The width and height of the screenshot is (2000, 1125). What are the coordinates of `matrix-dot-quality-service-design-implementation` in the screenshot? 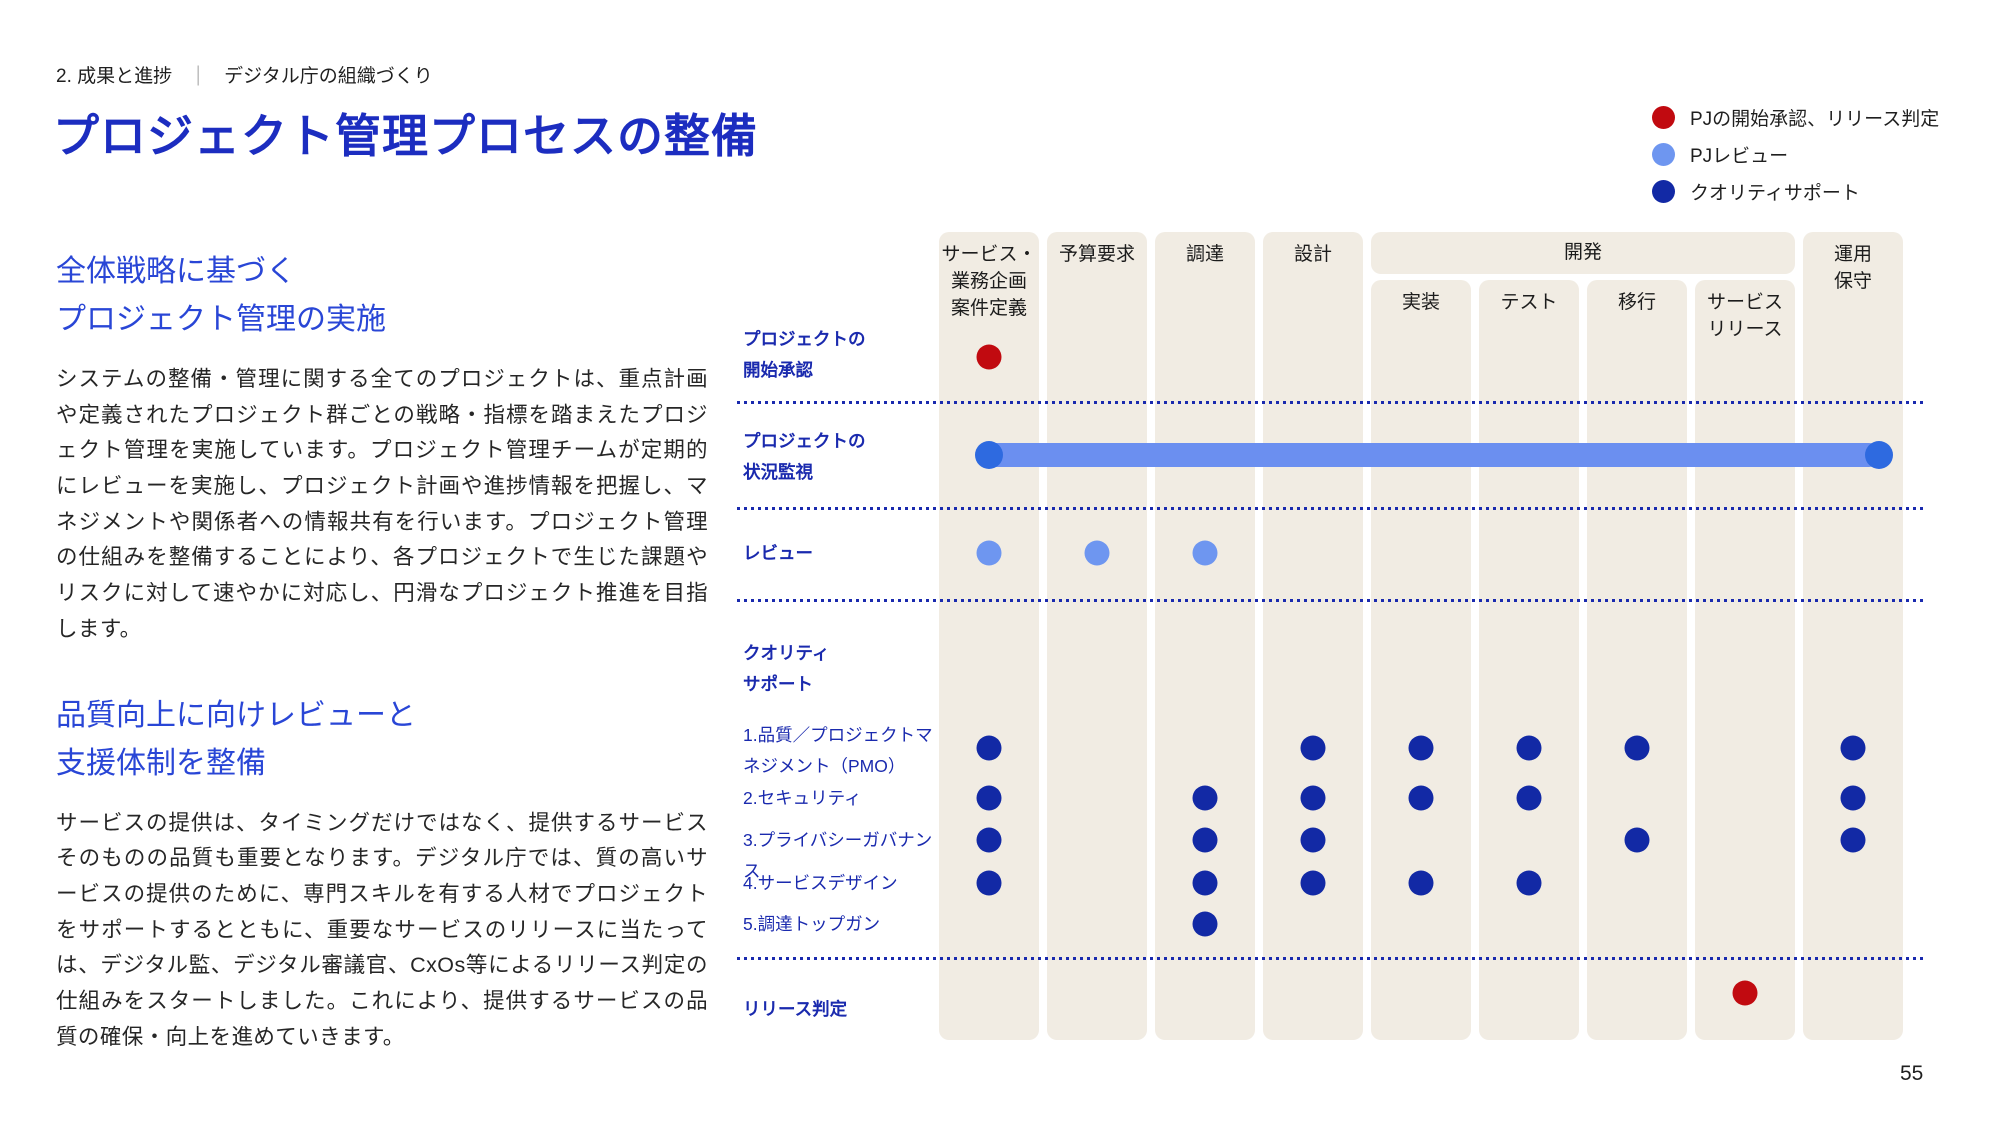 It's located at (1421, 883).